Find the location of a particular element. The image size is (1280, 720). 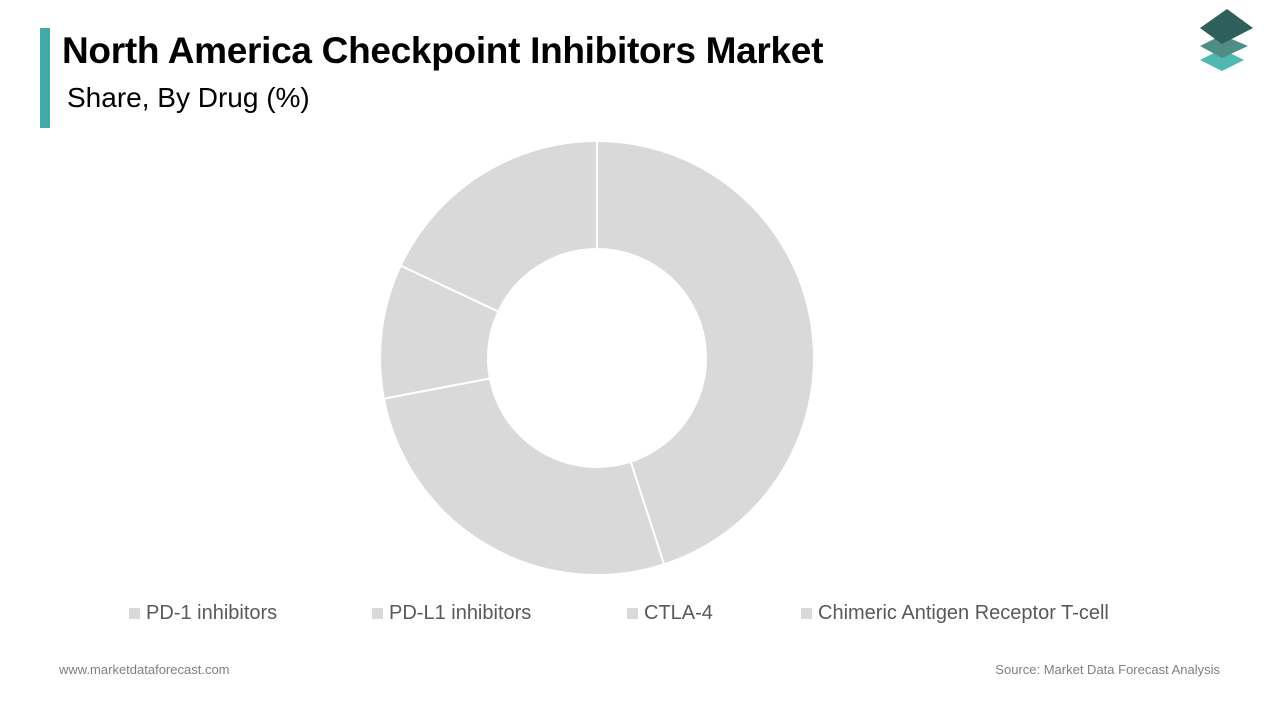

logo-layer-bottom is located at coordinates (1222, 60).